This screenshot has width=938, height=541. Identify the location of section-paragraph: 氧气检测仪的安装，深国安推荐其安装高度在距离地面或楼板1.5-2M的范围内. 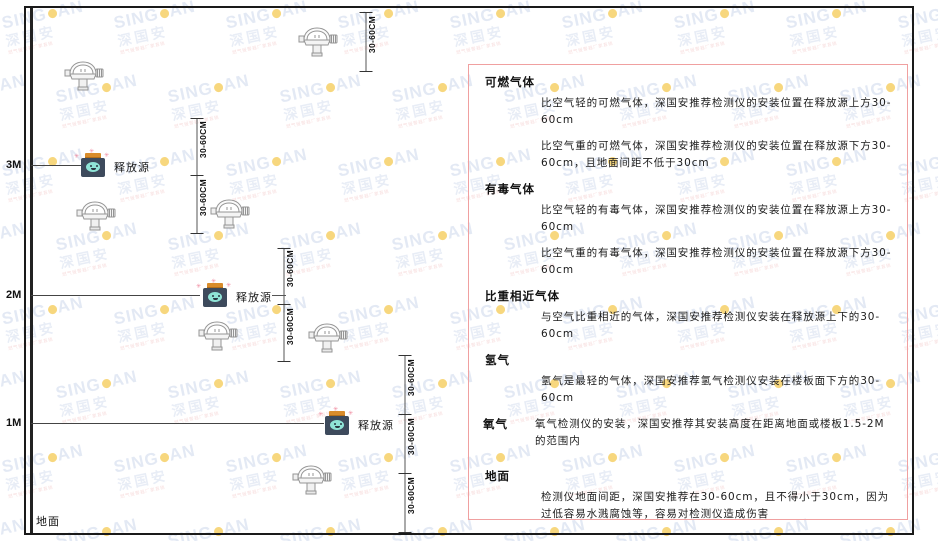
(710, 432).